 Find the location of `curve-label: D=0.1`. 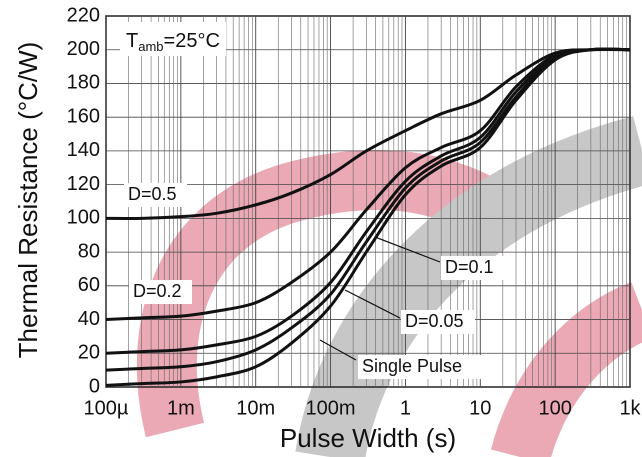

curve-label: D=0.1 is located at coordinates (469, 267).